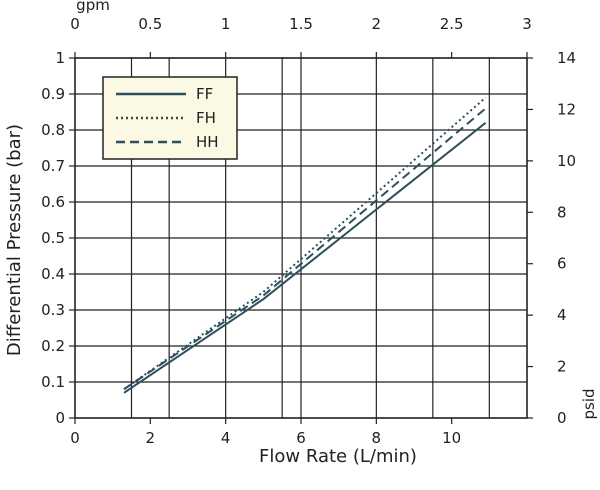 Image resolution: width=600 pixels, height=490 pixels. What do you see at coordinates (452, 24) in the screenshot?
I see `top-tick-label: 2.5` at bounding box center [452, 24].